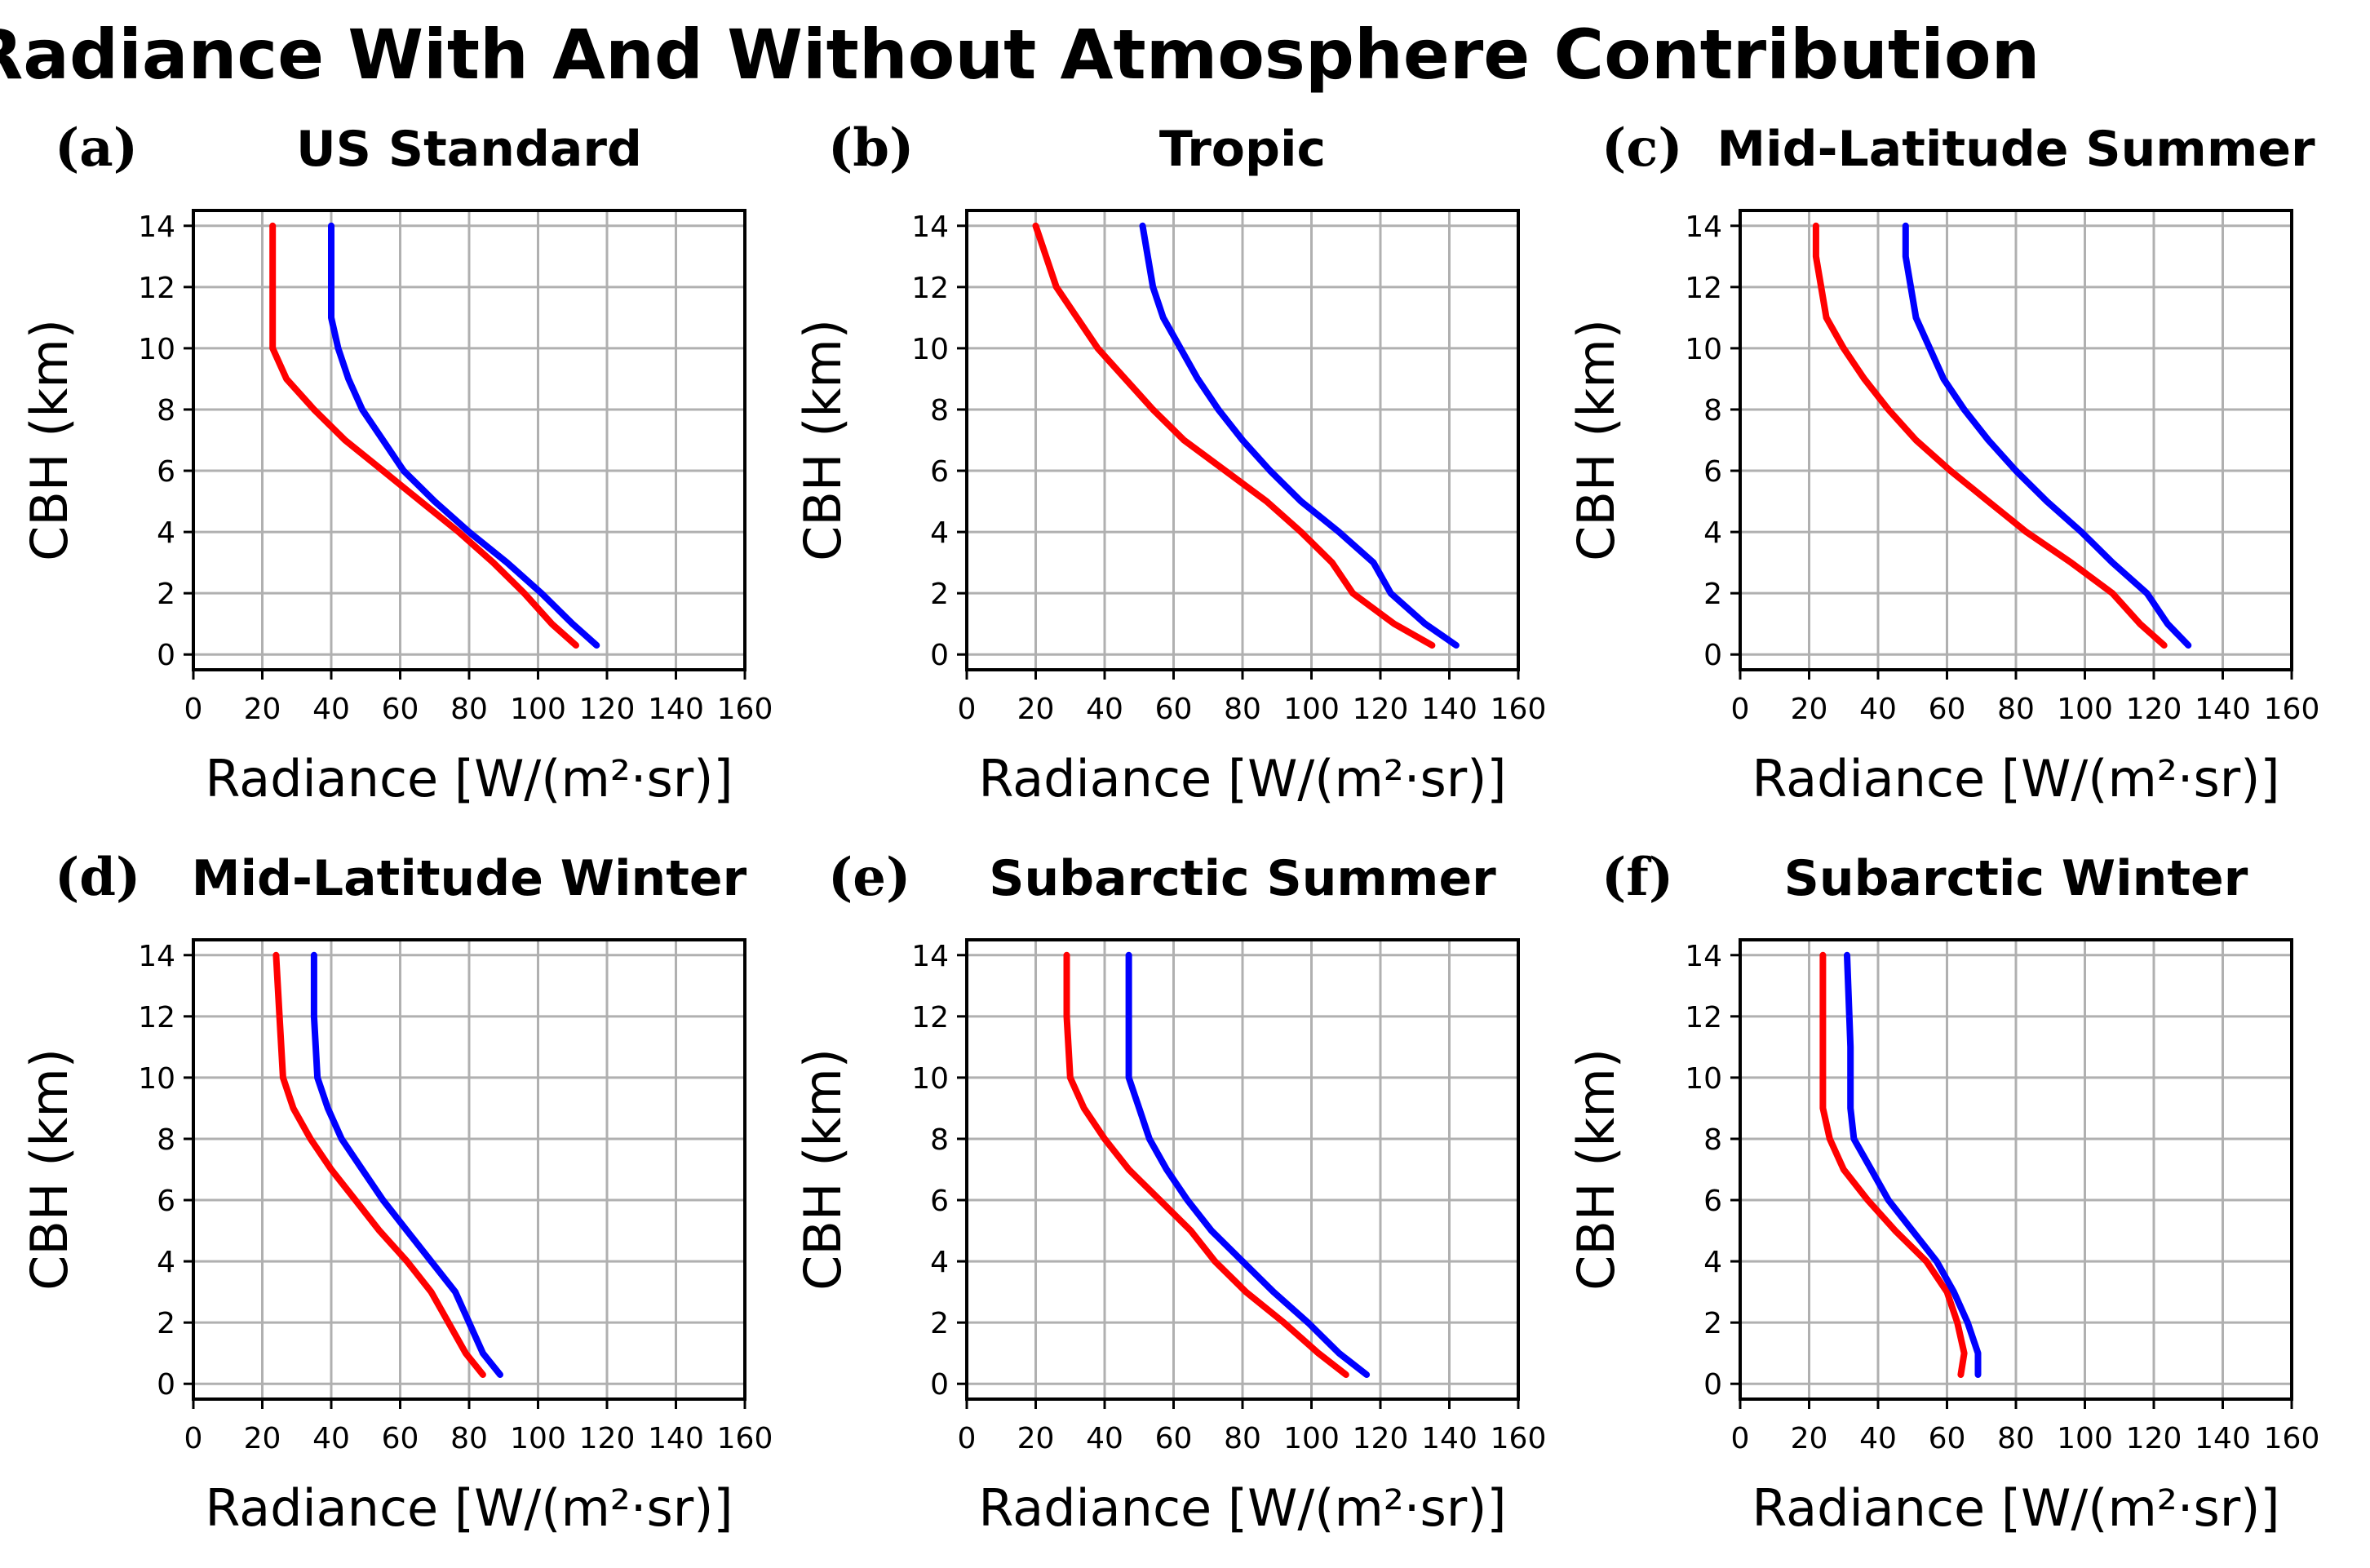 This screenshot has height=1568, width=2370. I want to click on panel-title: Tropic, so click(1242, 149).